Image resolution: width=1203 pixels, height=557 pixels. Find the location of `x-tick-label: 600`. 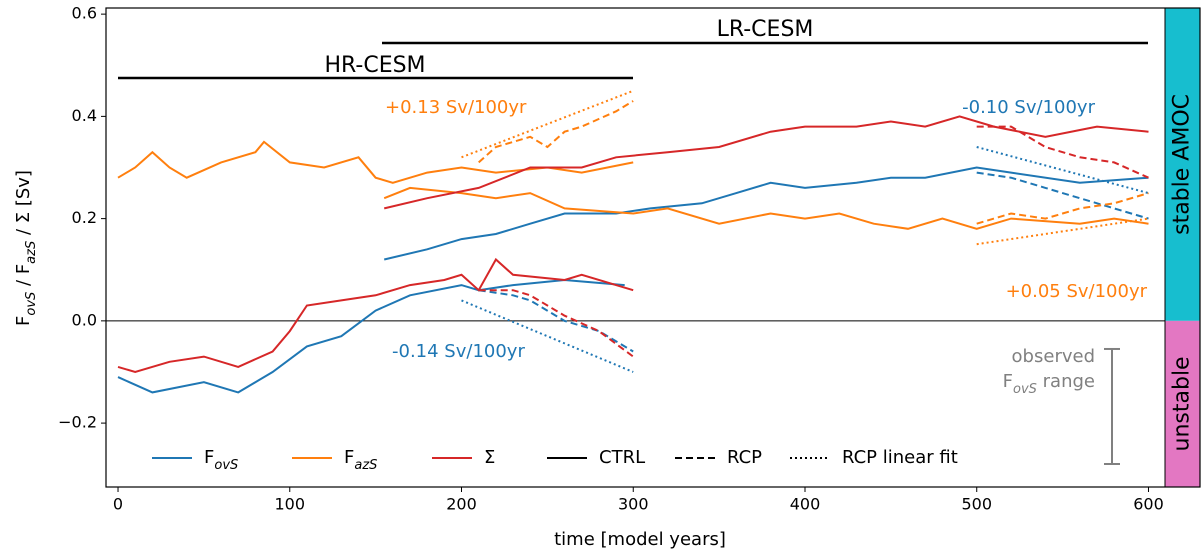

x-tick-label: 600 is located at coordinates (1148, 504).